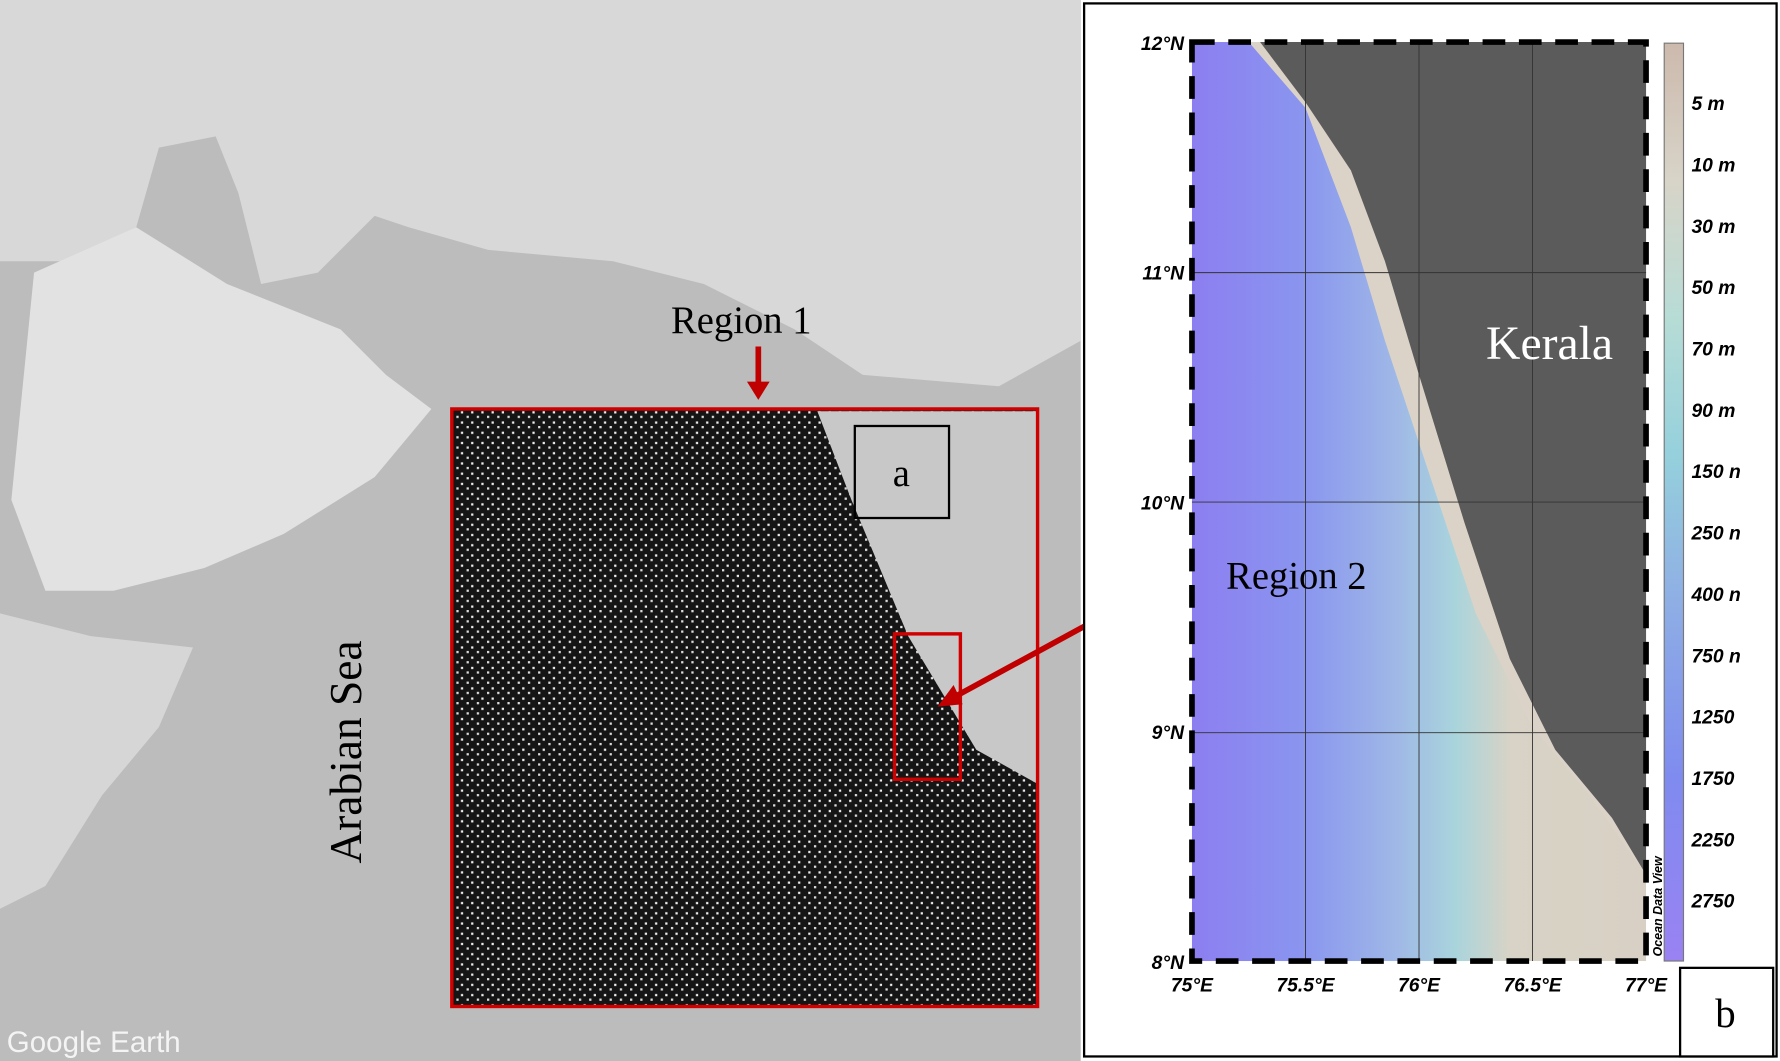  I want to click on depth-label: 250 n, so click(1715, 534).